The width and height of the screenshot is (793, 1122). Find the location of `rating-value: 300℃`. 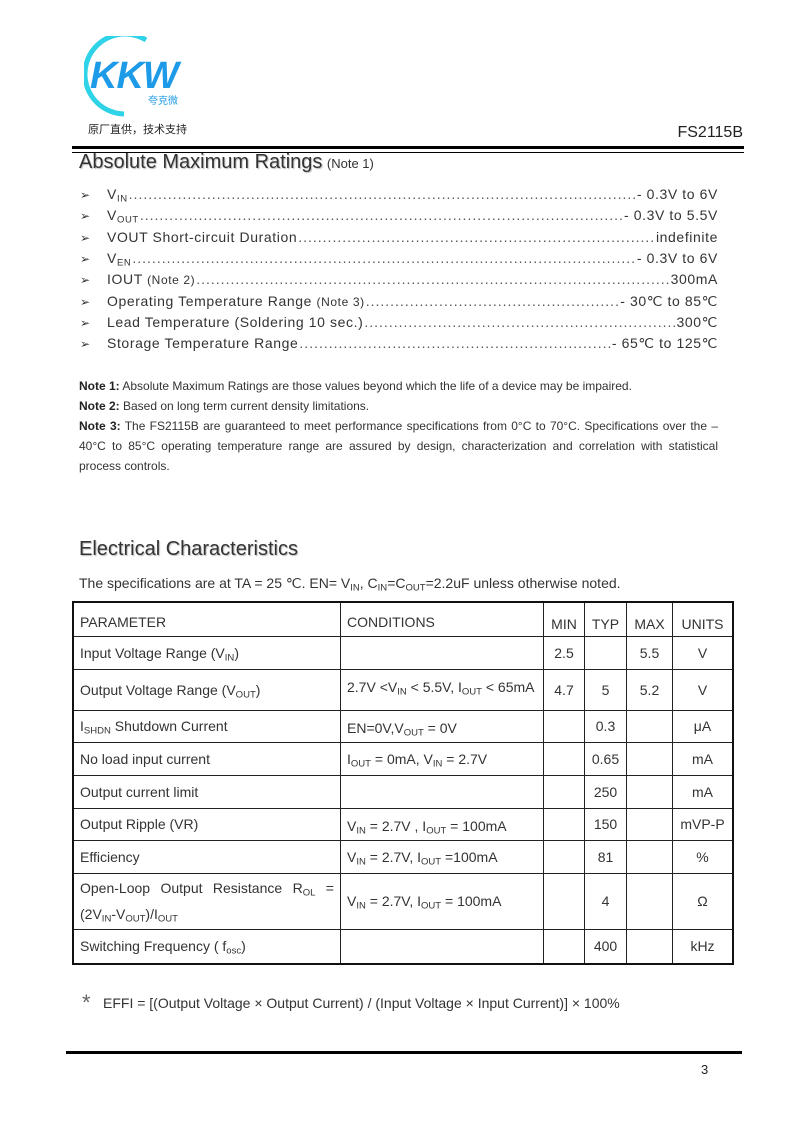

rating-value: 300℃ is located at coordinates (697, 322).